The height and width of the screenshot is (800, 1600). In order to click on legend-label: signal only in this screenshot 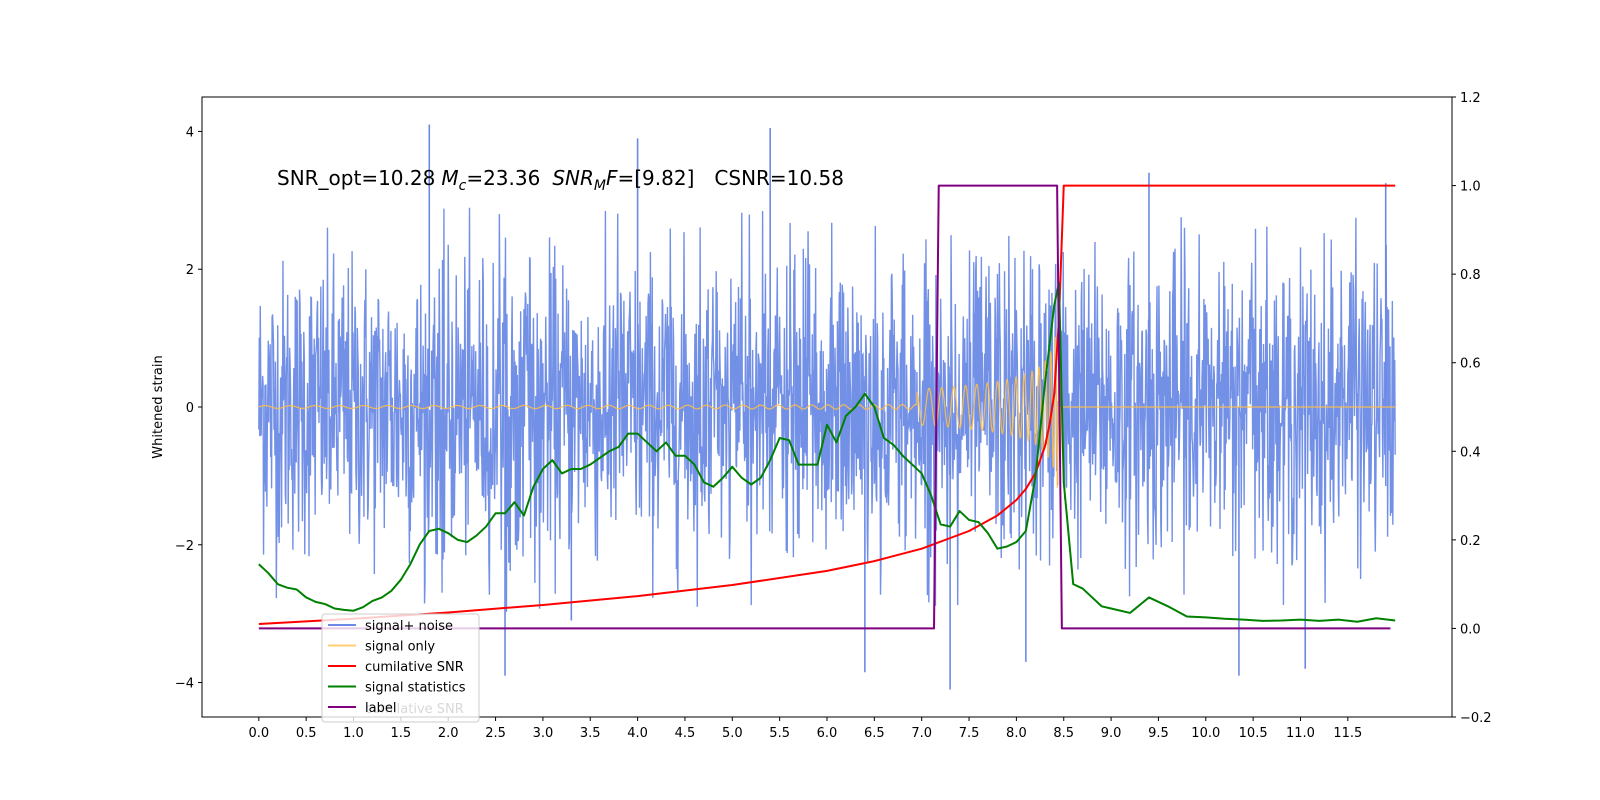, I will do `click(400, 647)`.